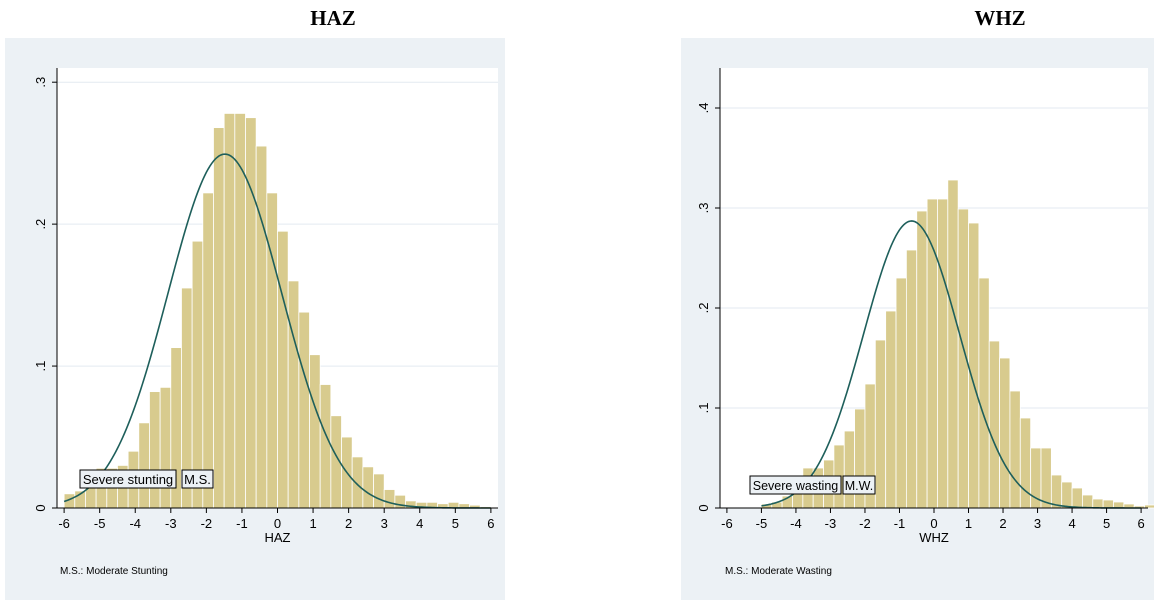  What do you see at coordinates (278, 537) in the screenshot?
I see `x-axis-title: HAZ` at bounding box center [278, 537].